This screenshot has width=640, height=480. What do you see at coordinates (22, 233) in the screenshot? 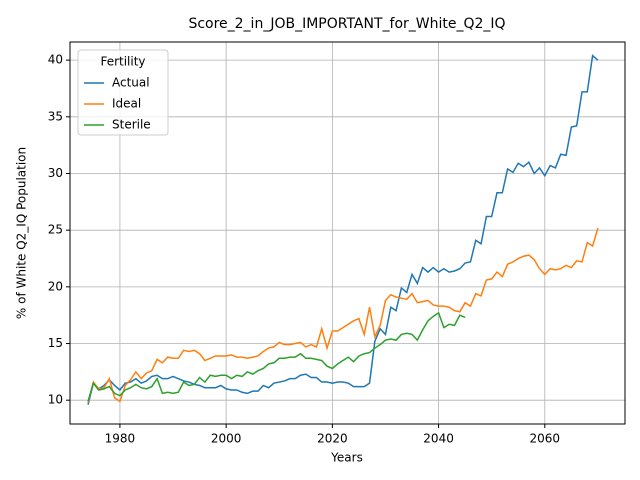
I see `y-axis-label: % of White Q2_IQ Population` at bounding box center [22, 233].